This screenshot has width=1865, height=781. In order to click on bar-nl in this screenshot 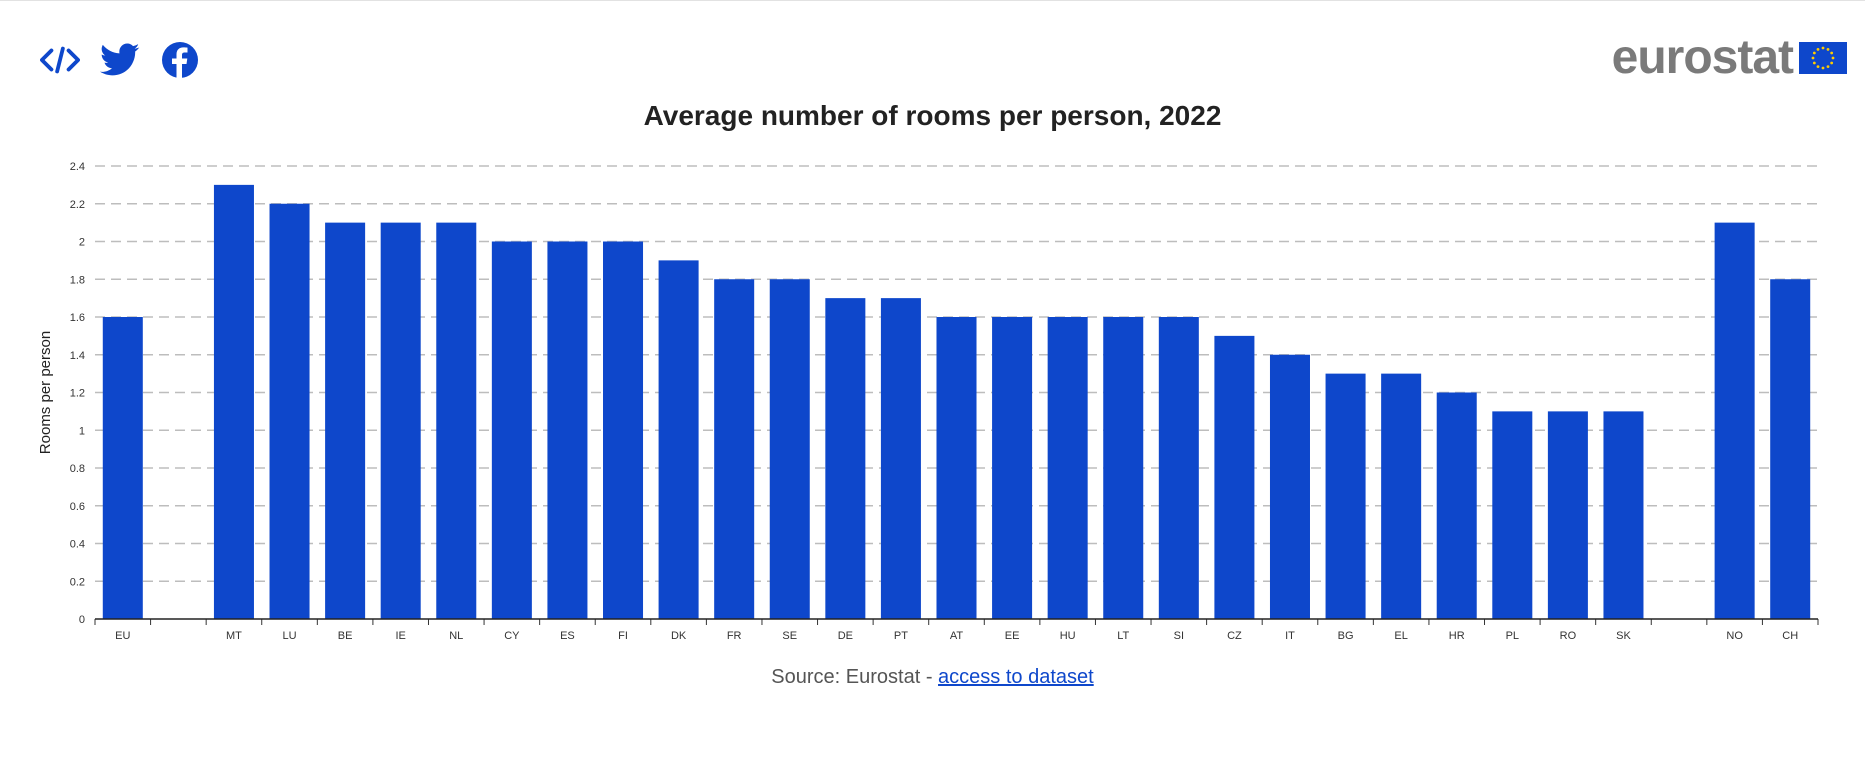, I will do `click(456, 420)`.